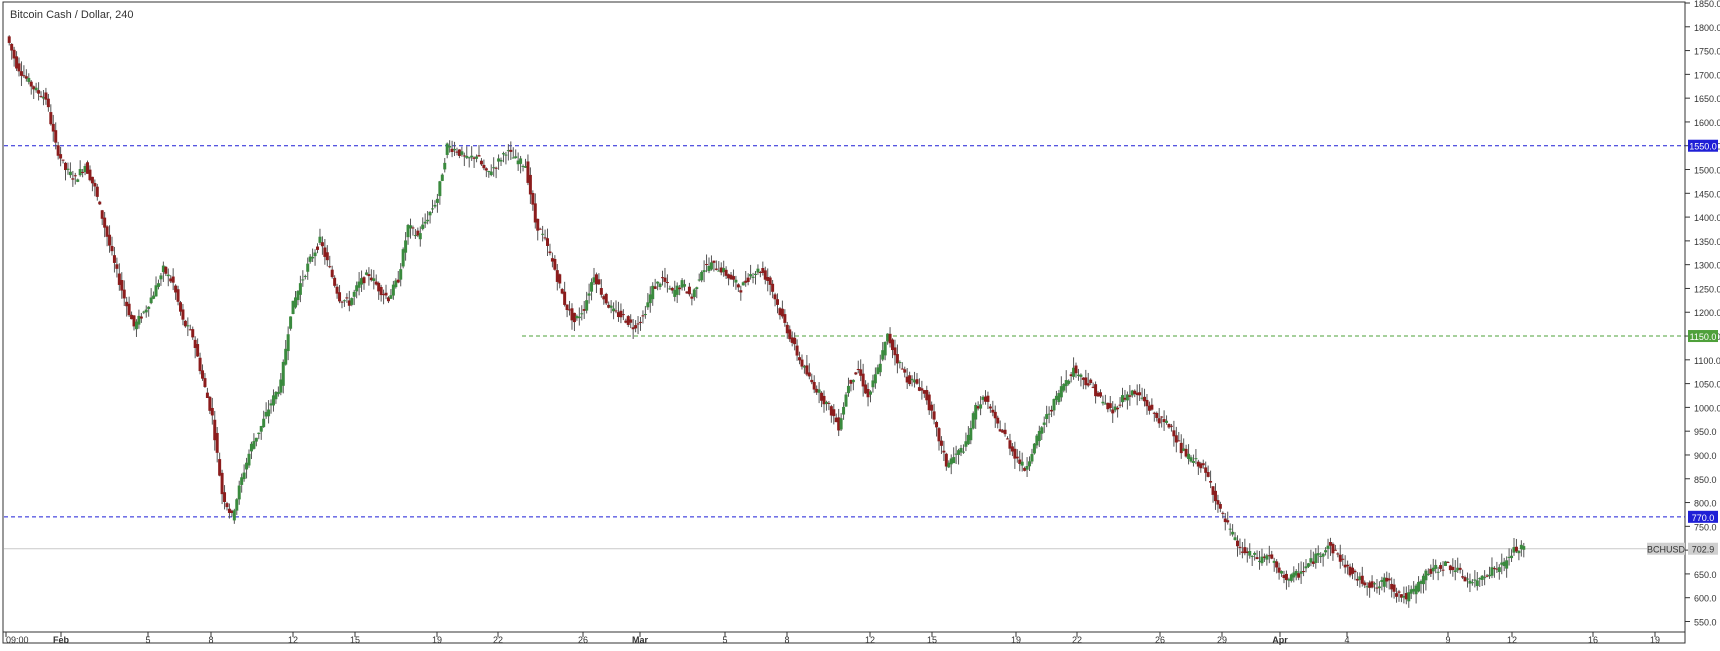 Image resolution: width=1720 pixels, height=651 pixels. Describe the element at coordinates (1705, 527) in the screenshot. I see `price-tick-label: 750.0` at that location.